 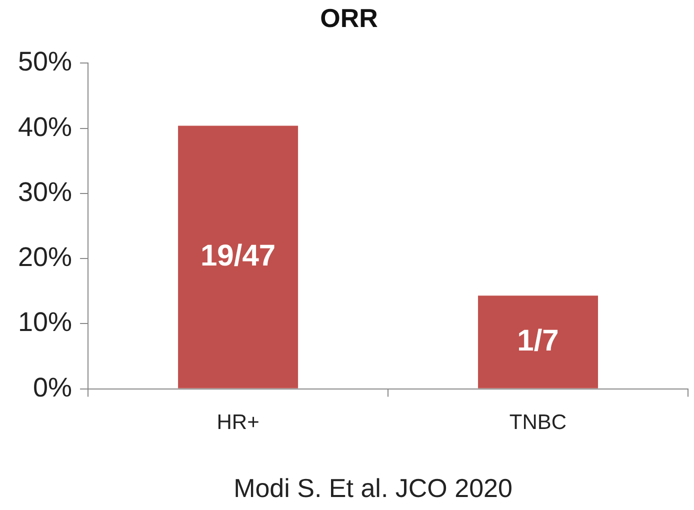 What do you see at coordinates (538, 341) in the screenshot?
I see `data-label: 1/7` at bounding box center [538, 341].